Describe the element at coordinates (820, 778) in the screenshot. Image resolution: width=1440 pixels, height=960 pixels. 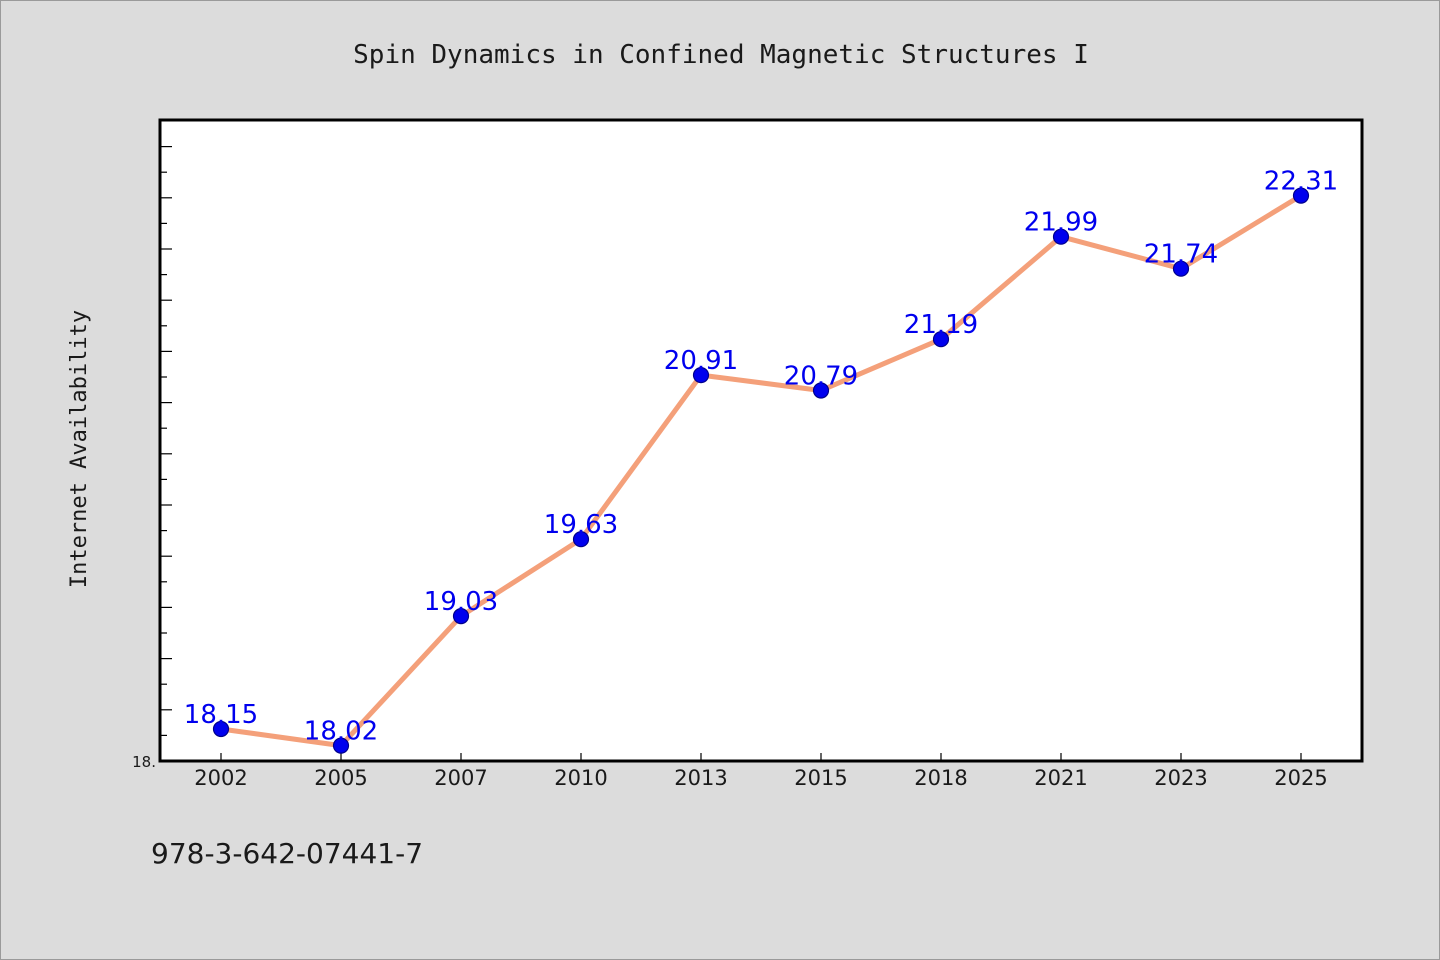
I see `x-tick-label: 2015` at that location.